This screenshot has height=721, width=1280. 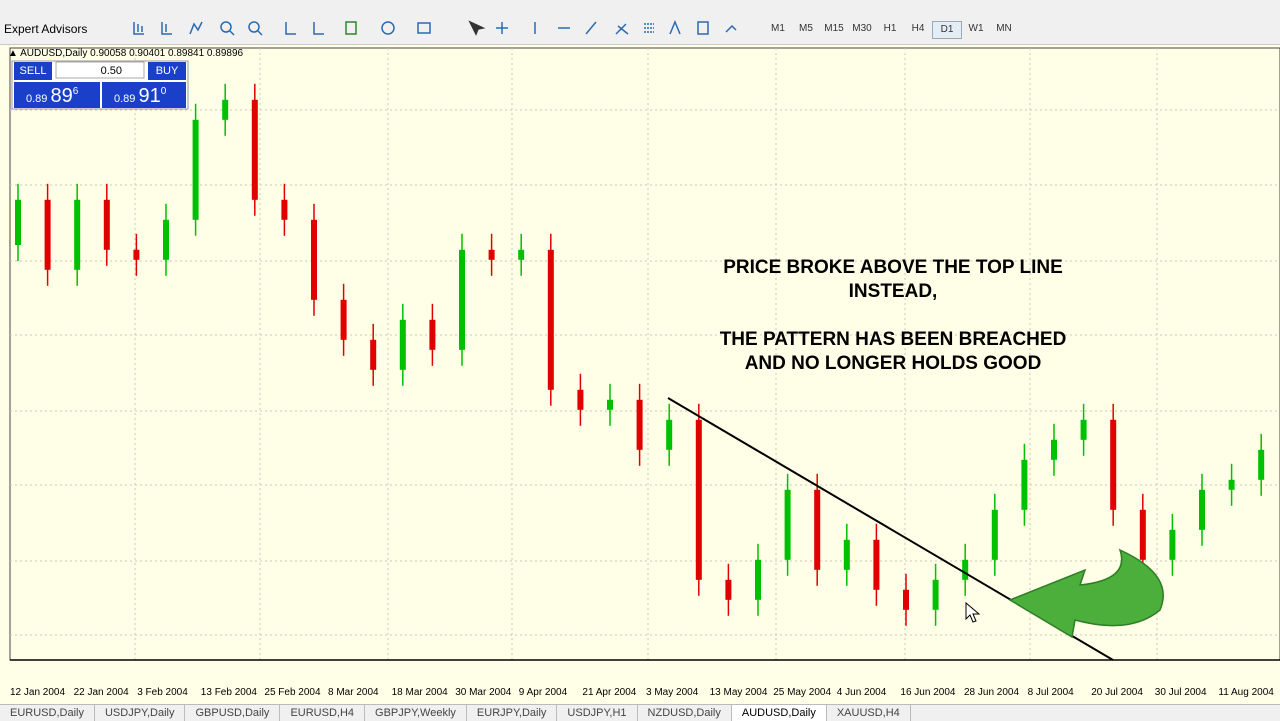 What do you see at coordinates (1004, 28) in the screenshot?
I see `timeframe-button: MN` at bounding box center [1004, 28].